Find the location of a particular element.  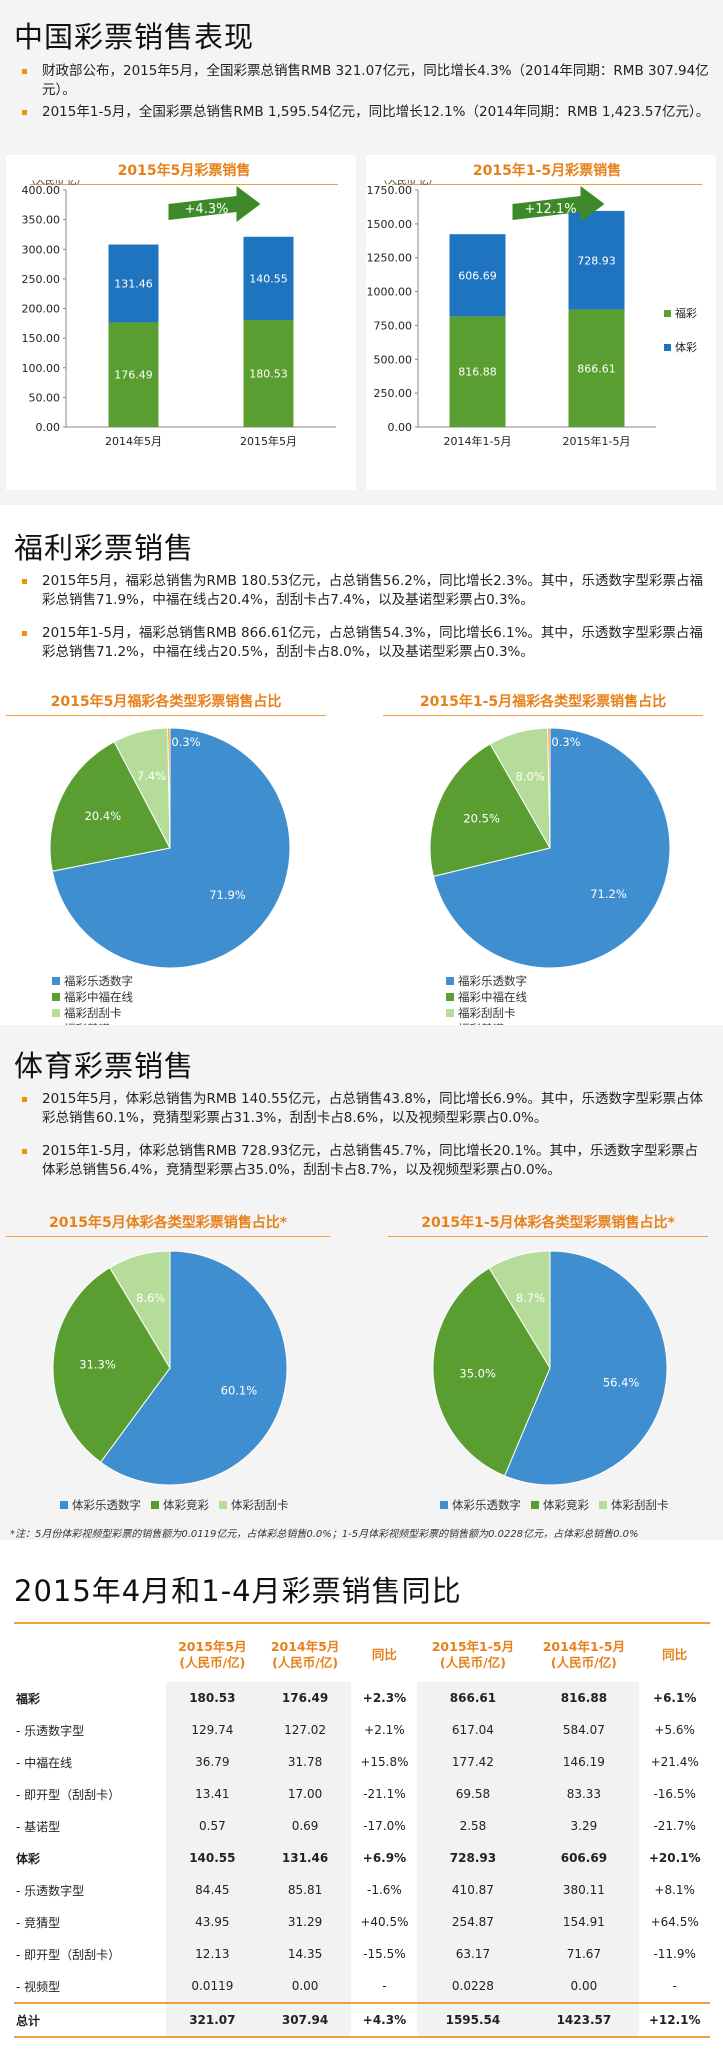

table-cell: +6.1% is located at coordinates (675, 1698).